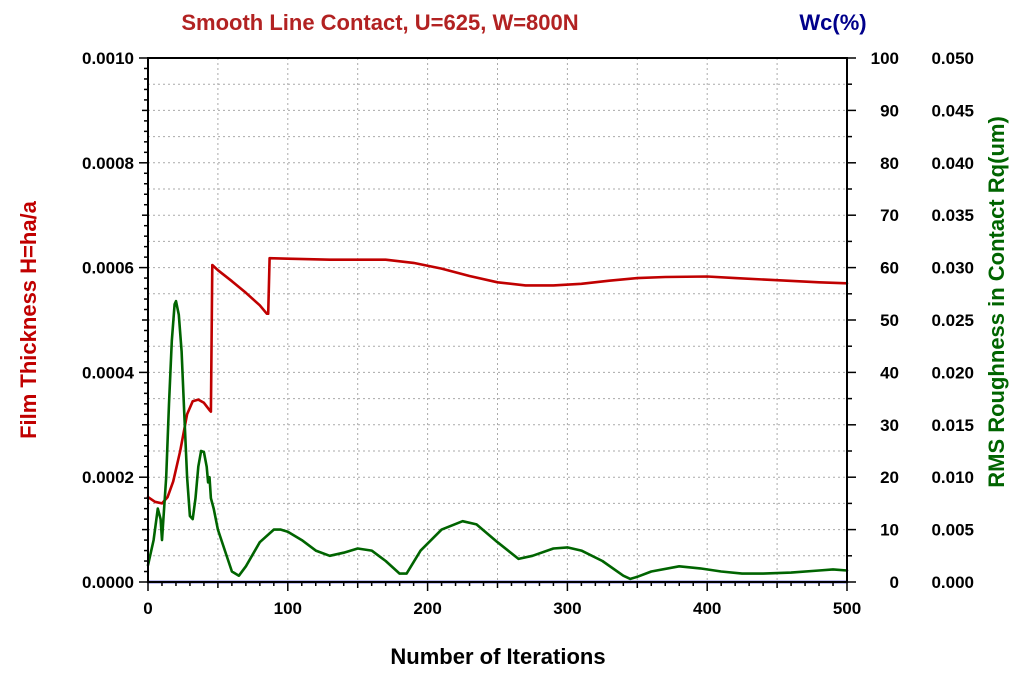 The width and height of the screenshot is (1020, 677). Describe the element at coordinates (288, 608) in the screenshot. I see `x-tick-label: 100` at that location.